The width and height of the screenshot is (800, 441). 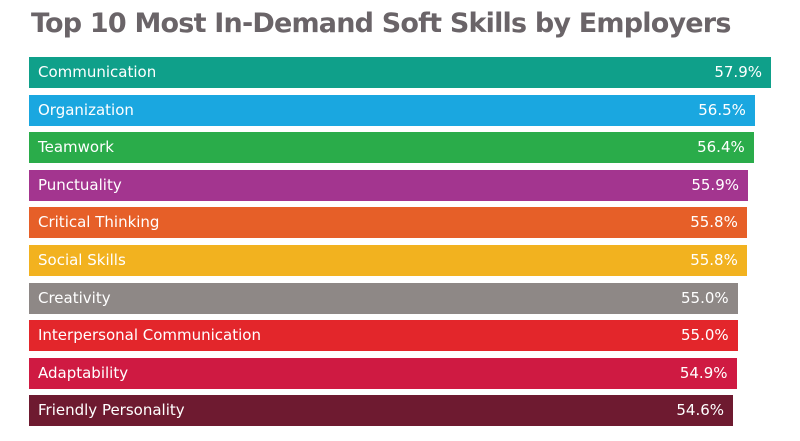 What do you see at coordinates (86, 109) in the screenshot?
I see `category-label: Organization` at bounding box center [86, 109].